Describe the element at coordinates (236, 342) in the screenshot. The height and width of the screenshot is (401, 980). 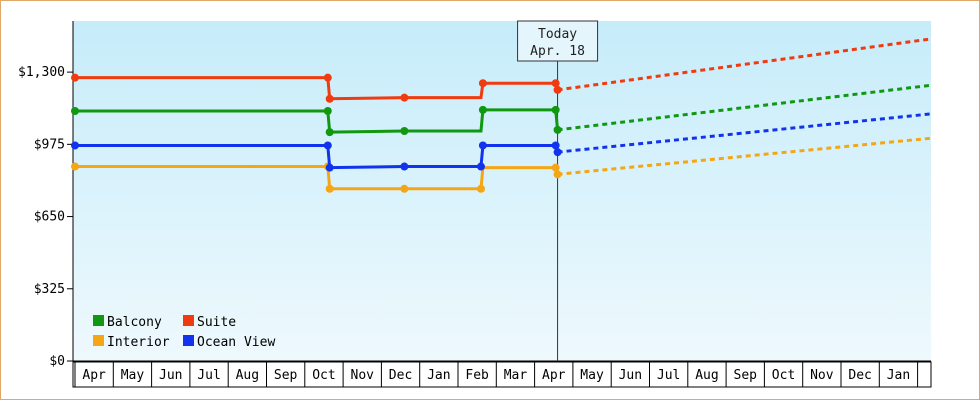
I see `legend-label: Ocean View` at that location.